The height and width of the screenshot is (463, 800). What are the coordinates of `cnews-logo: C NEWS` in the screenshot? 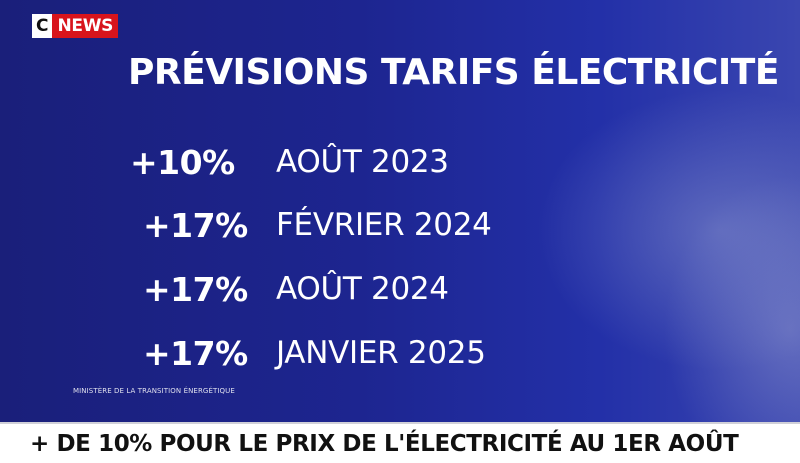 It's located at (75, 26).